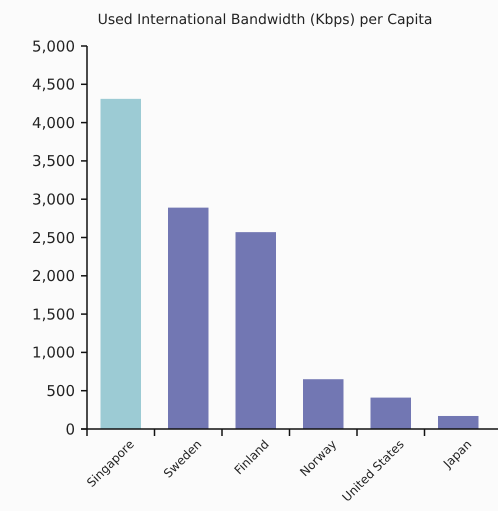 This screenshot has height=511, width=498. What do you see at coordinates (53, 199) in the screenshot?
I see `y-tick-label: 3,000` at bounding box center [53, 199].